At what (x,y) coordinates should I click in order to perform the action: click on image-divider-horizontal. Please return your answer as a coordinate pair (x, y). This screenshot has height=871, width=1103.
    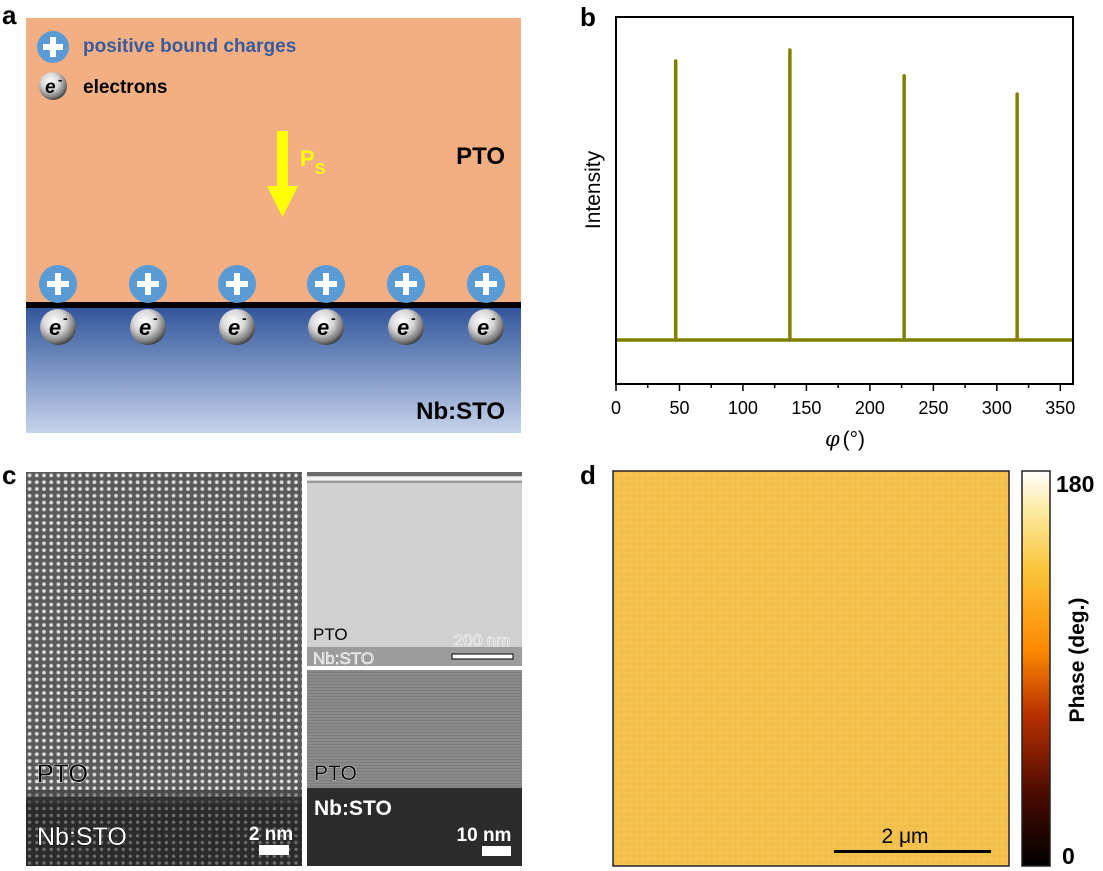
    Looking at the image, I should click on (415, 668).